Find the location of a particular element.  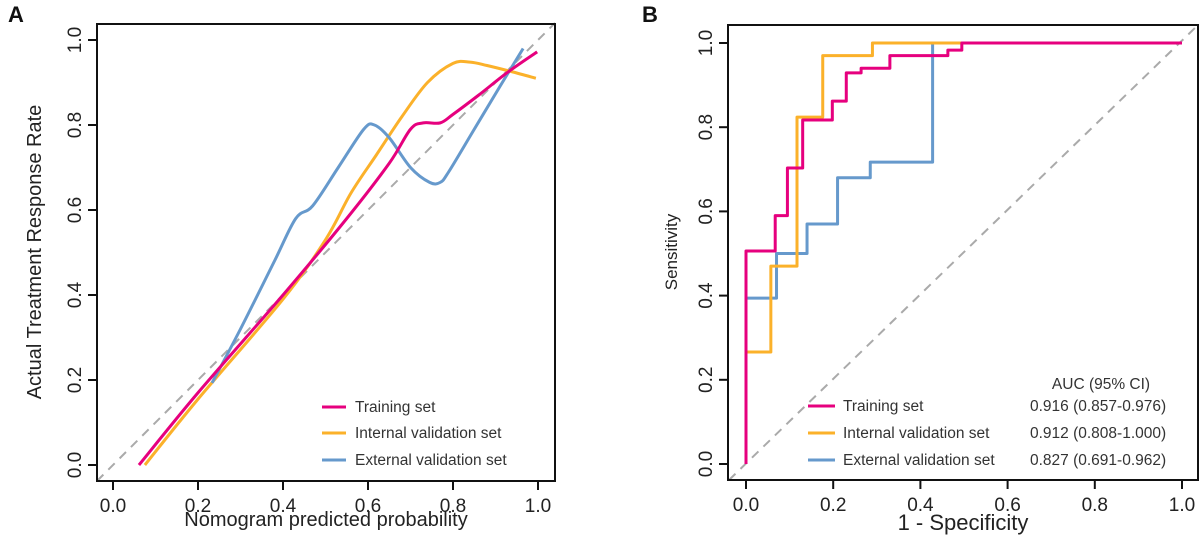

panel-b-label: B is located at coordinates (650, 14).